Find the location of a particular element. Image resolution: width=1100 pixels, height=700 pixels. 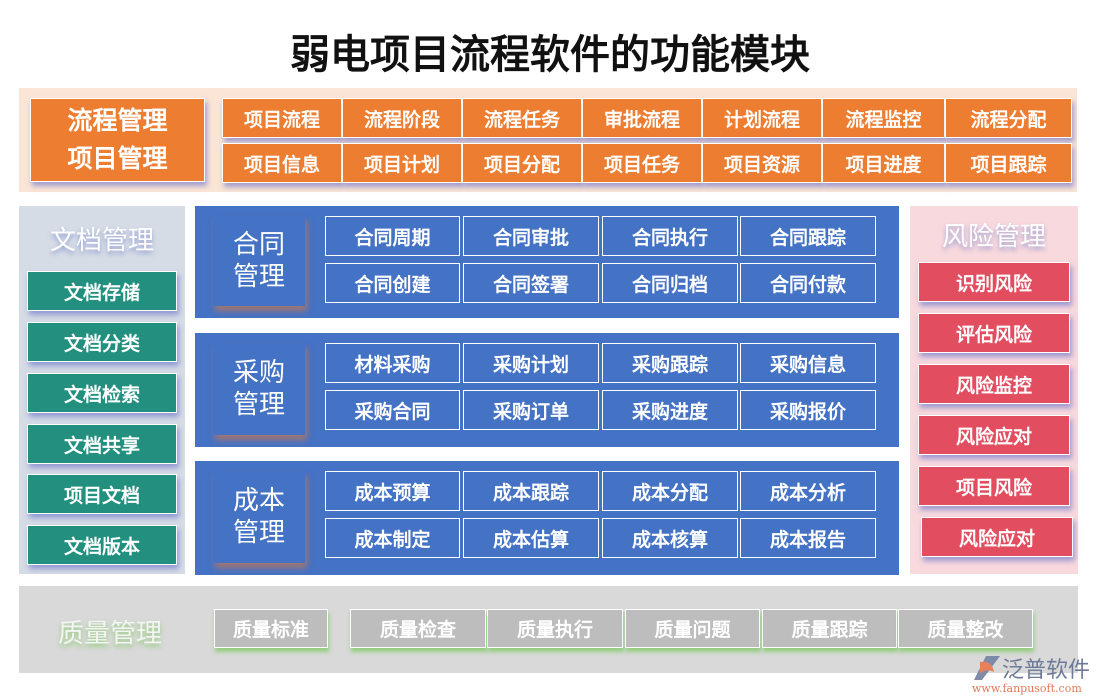

module-item: 合同归档 is located at coordinates (670, 283).